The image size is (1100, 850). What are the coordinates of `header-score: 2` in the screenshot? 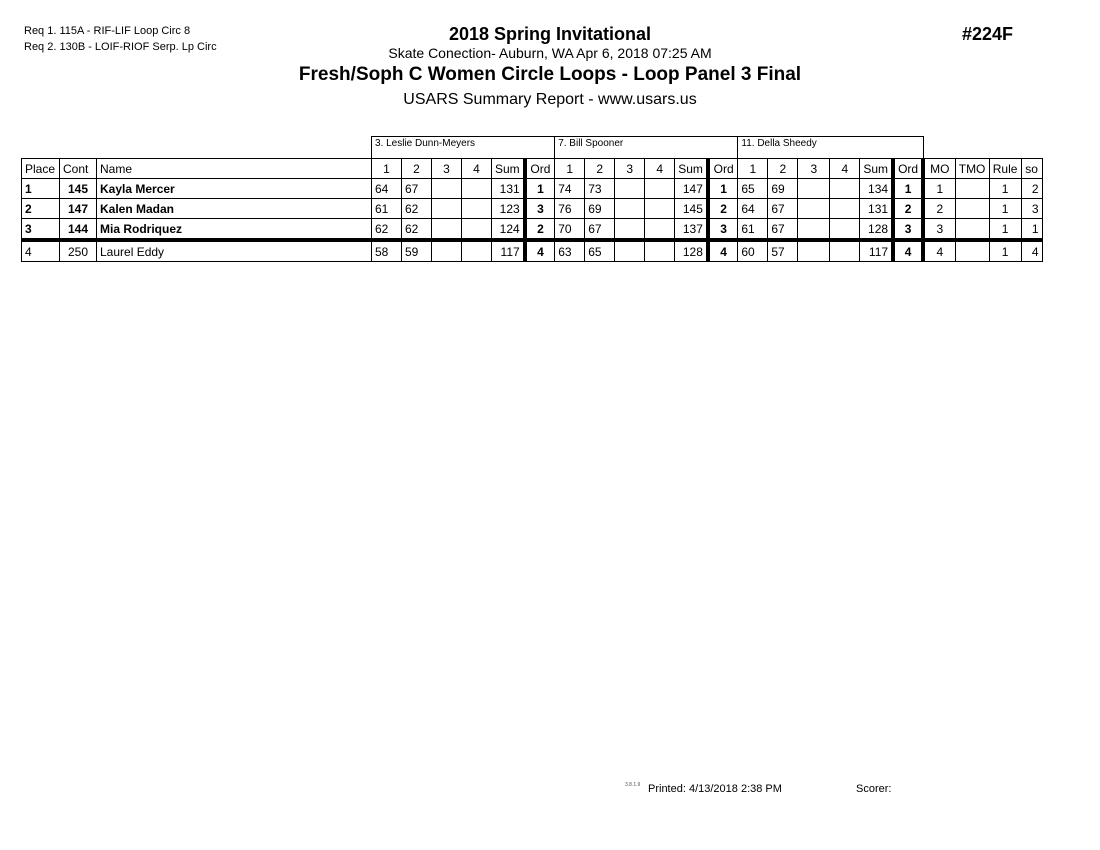 It's located at (416, 168).